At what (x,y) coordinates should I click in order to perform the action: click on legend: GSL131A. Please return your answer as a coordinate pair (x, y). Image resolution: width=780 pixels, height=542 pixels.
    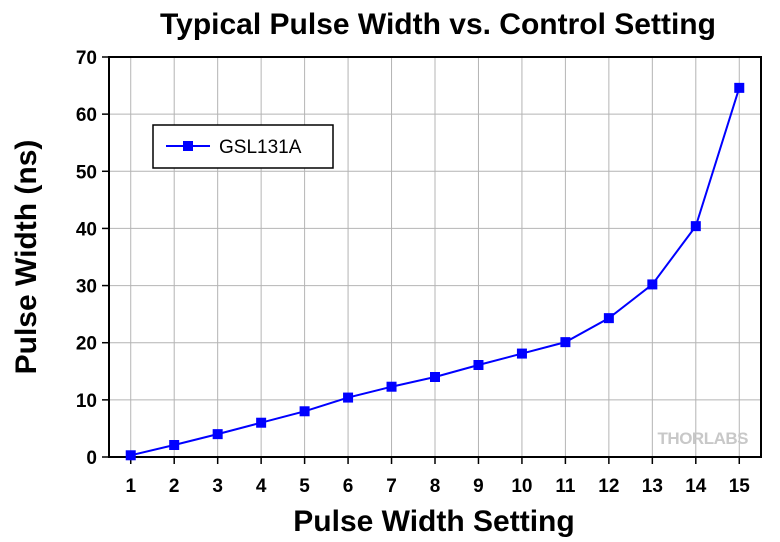
    Looking at the image, I should click on (243, 146).